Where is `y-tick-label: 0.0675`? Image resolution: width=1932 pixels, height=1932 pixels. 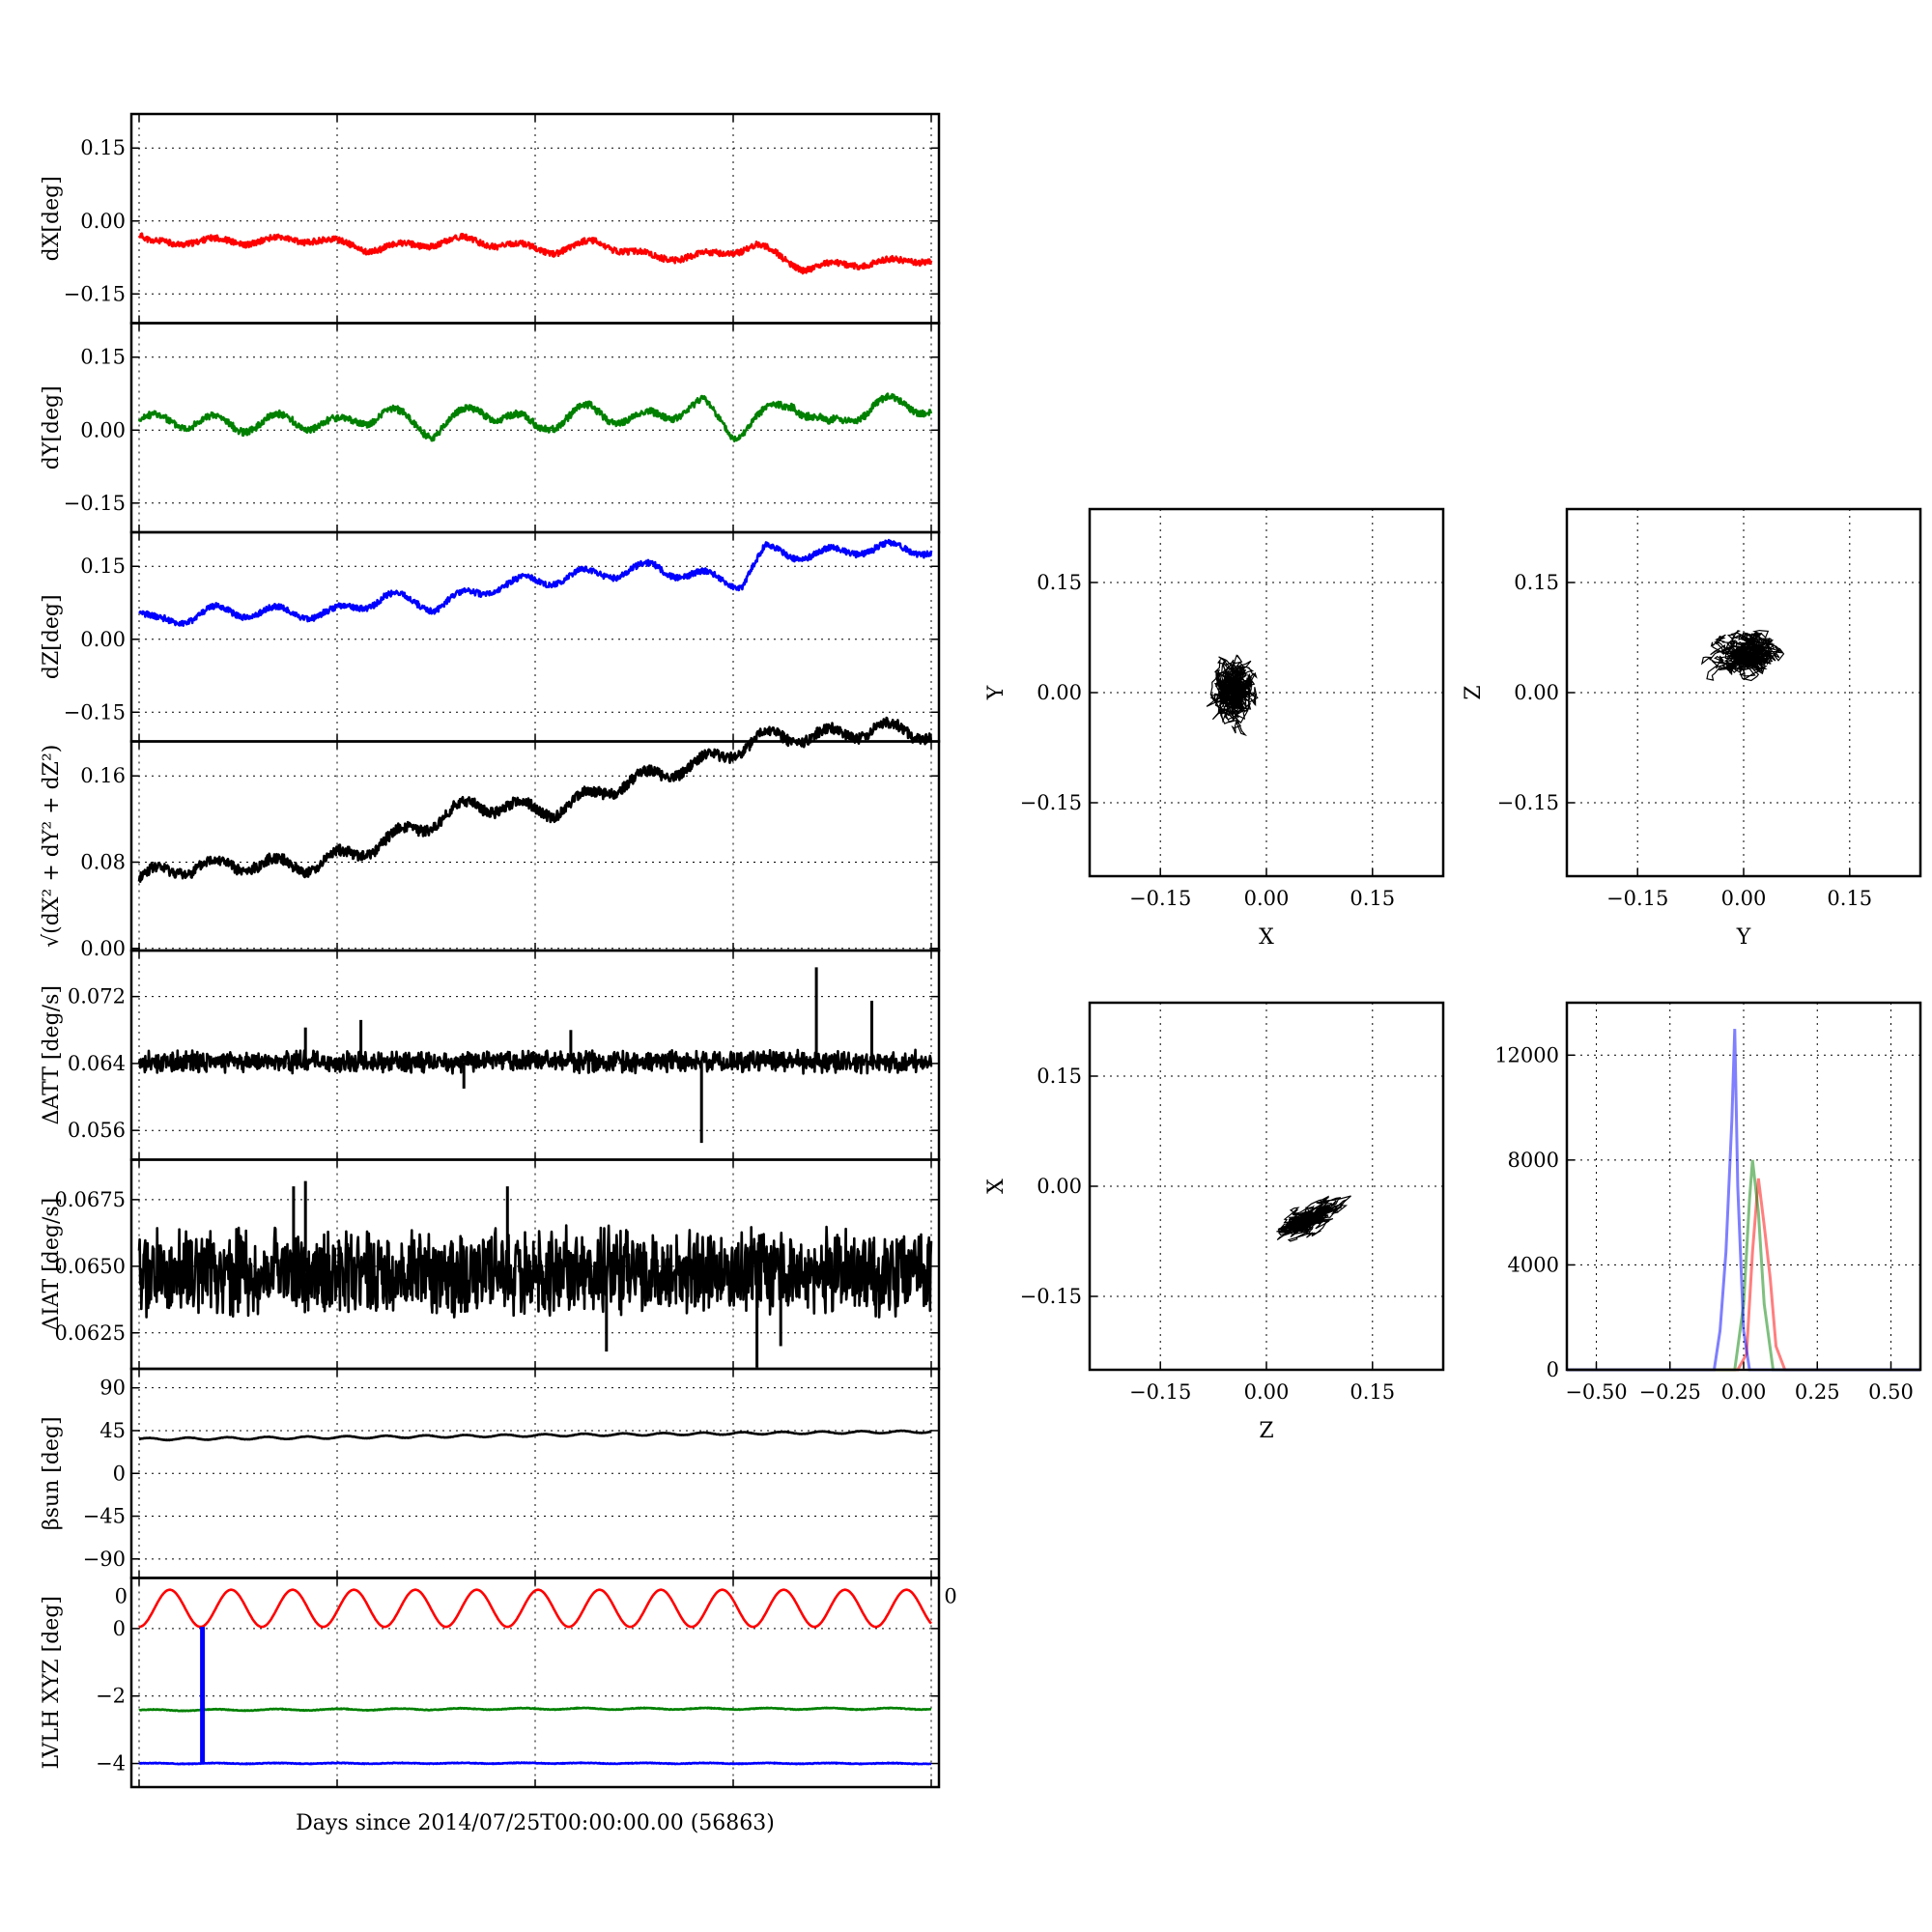 y-tick-label: 0.0675 is located at coordinates (90, 1199).